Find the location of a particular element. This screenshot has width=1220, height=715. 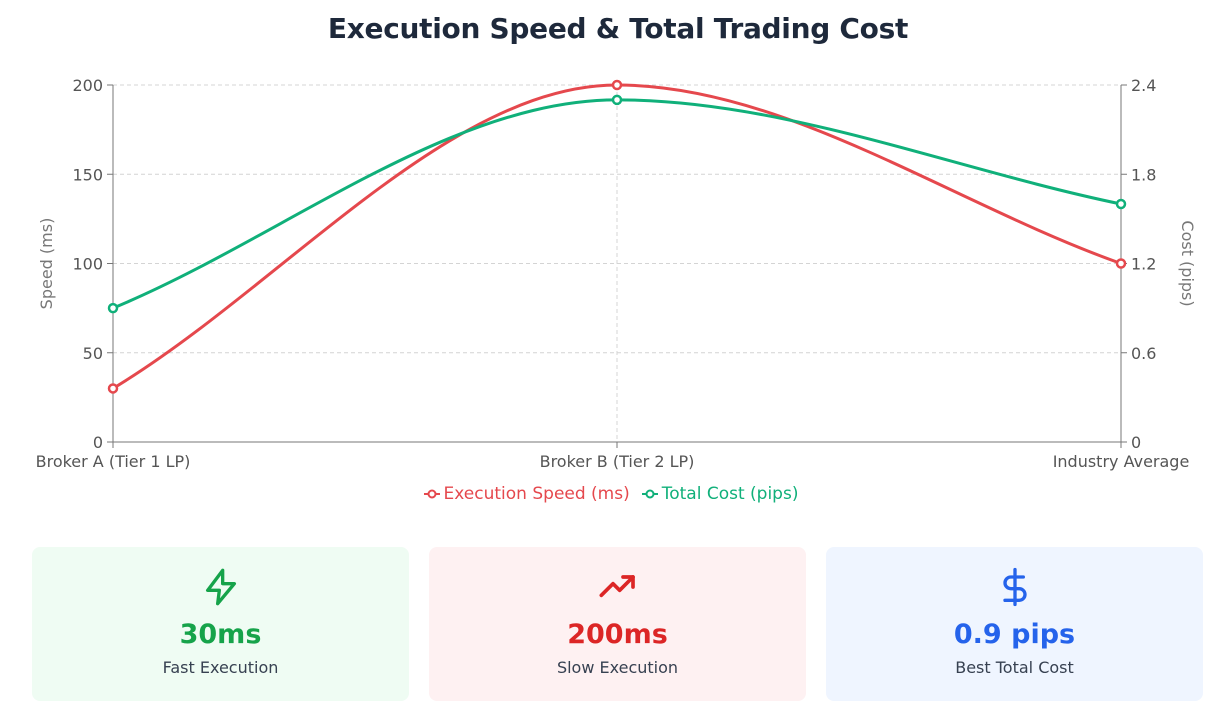

legend-item-total-cost: Total Cost (pips) is located at coordinates (720, 494).